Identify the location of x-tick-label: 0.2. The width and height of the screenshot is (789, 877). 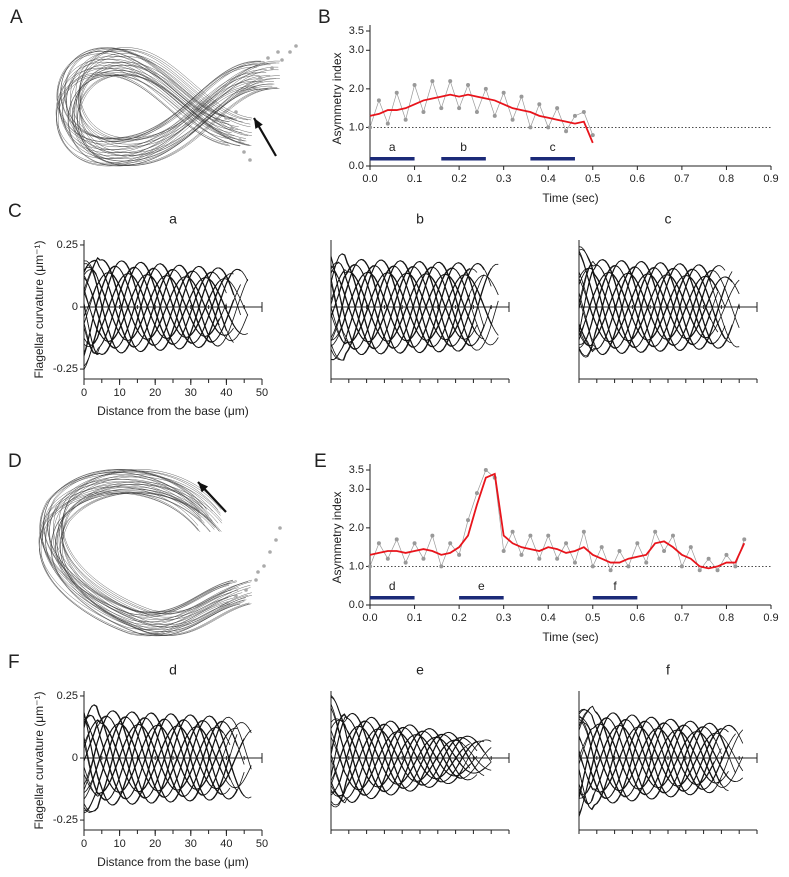
(458, 179).